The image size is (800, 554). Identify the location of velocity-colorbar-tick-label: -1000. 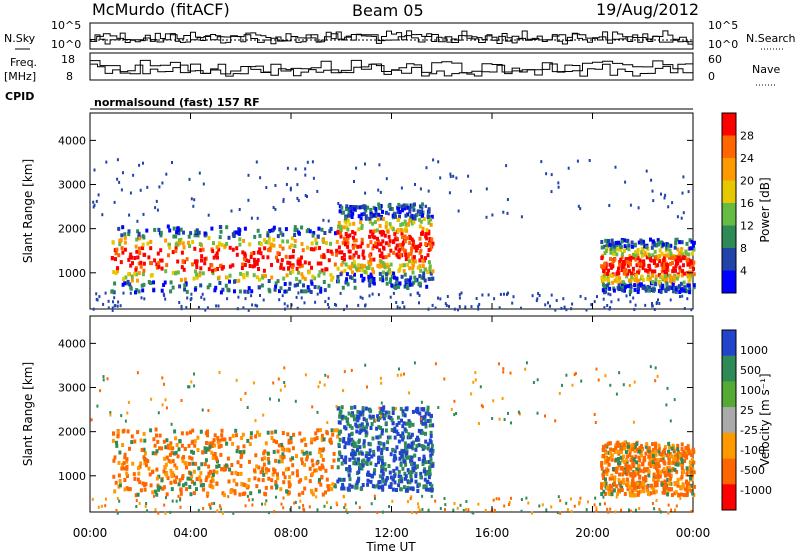
(756, 490).